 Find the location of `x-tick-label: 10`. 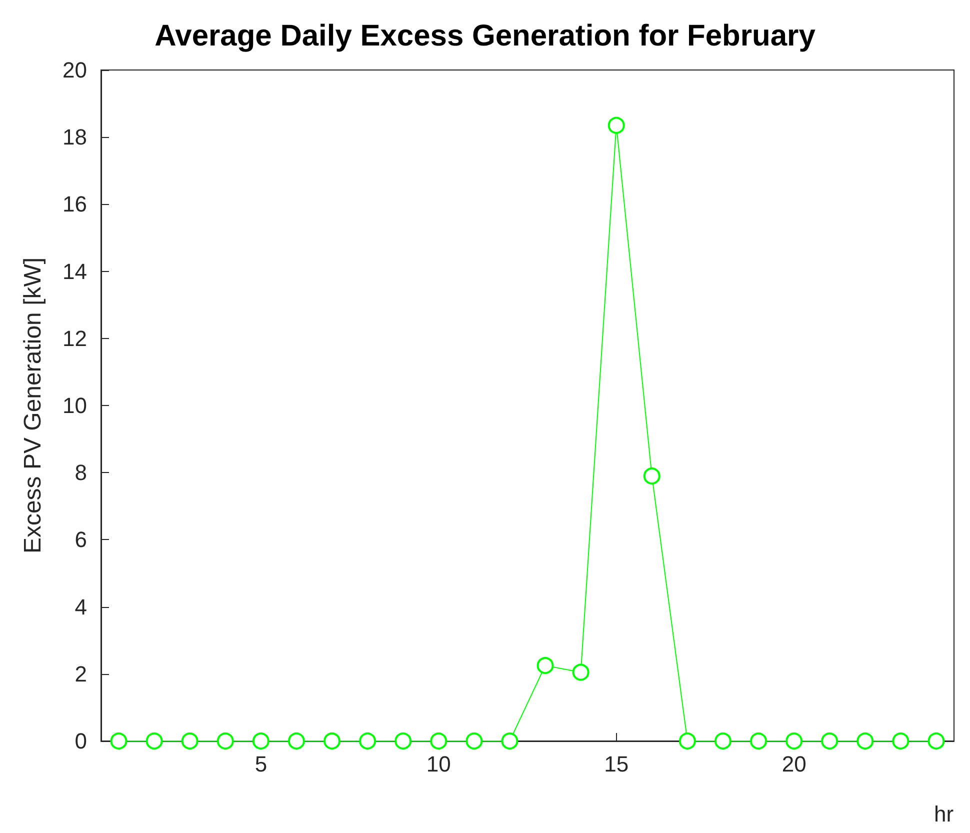

x-tick-label: 10 is located at coordinates (438, 764).